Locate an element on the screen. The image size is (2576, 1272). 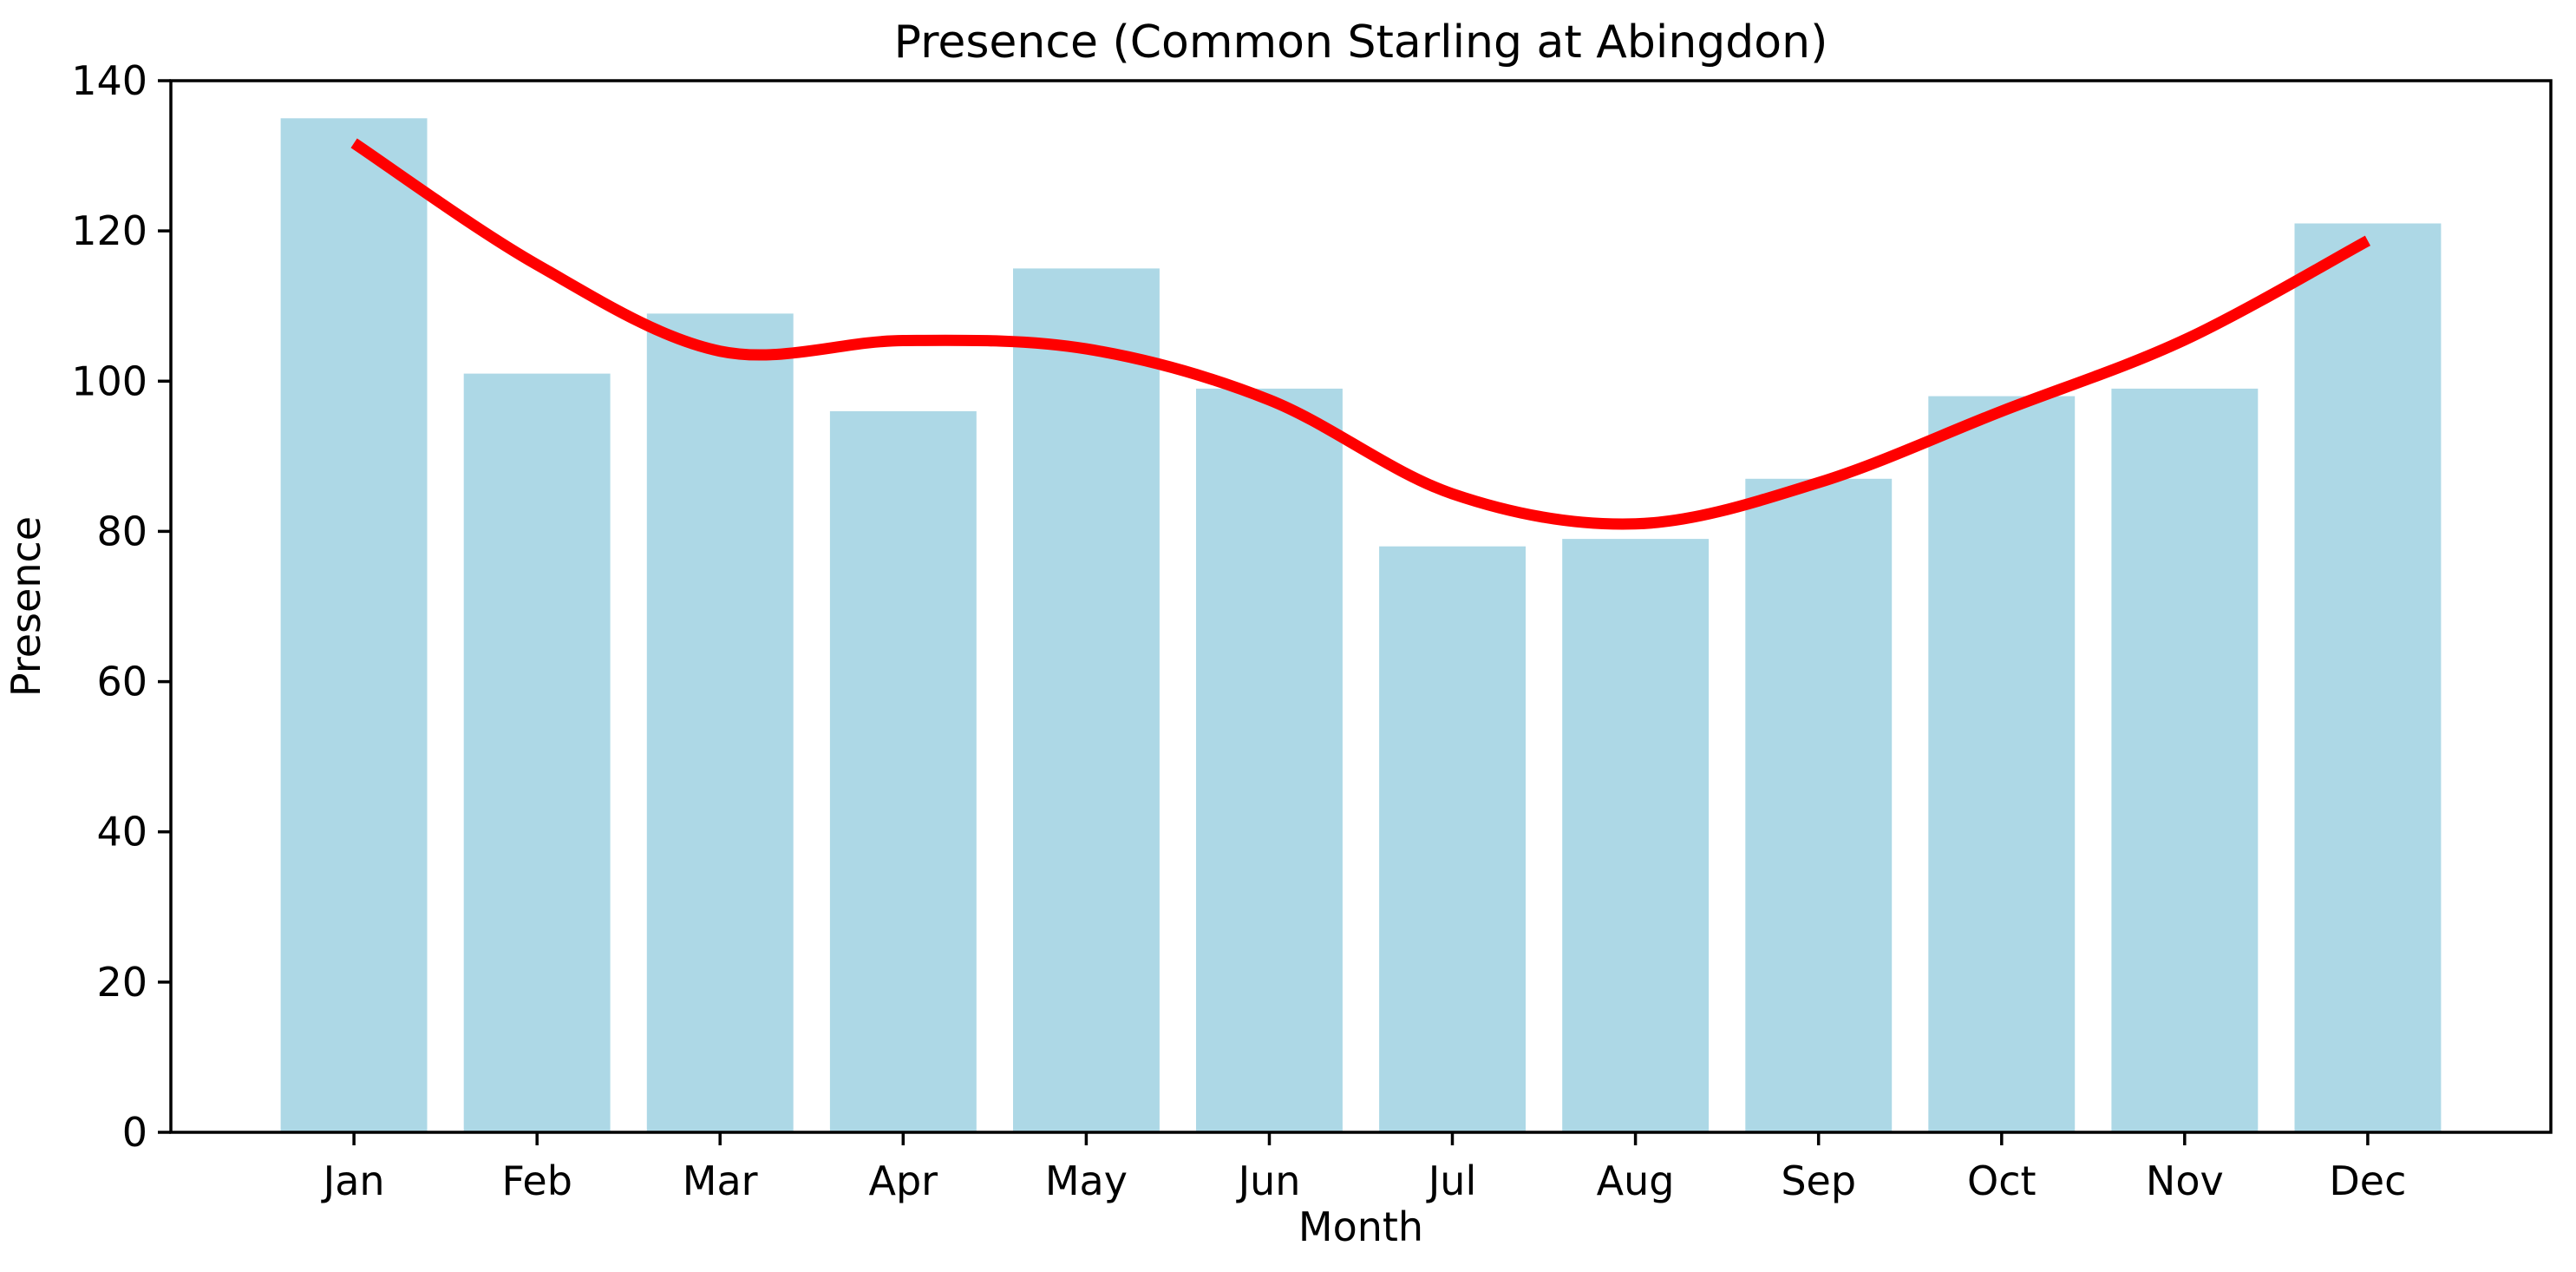
bar-feb is located at coordinates (537, 753).